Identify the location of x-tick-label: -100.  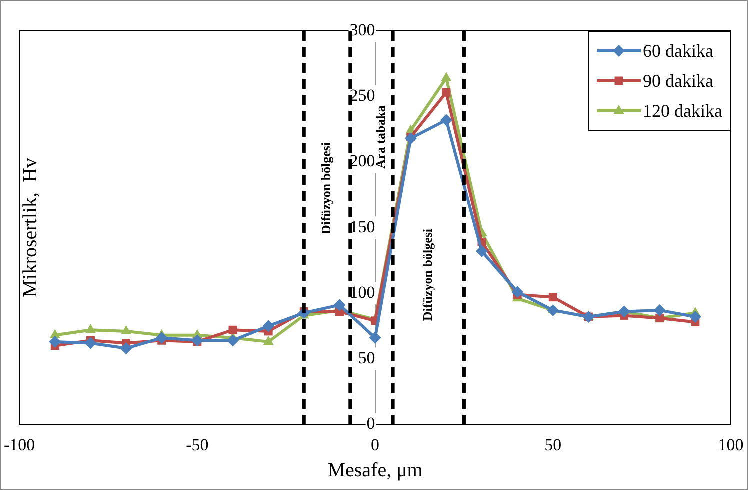
(20, 444).